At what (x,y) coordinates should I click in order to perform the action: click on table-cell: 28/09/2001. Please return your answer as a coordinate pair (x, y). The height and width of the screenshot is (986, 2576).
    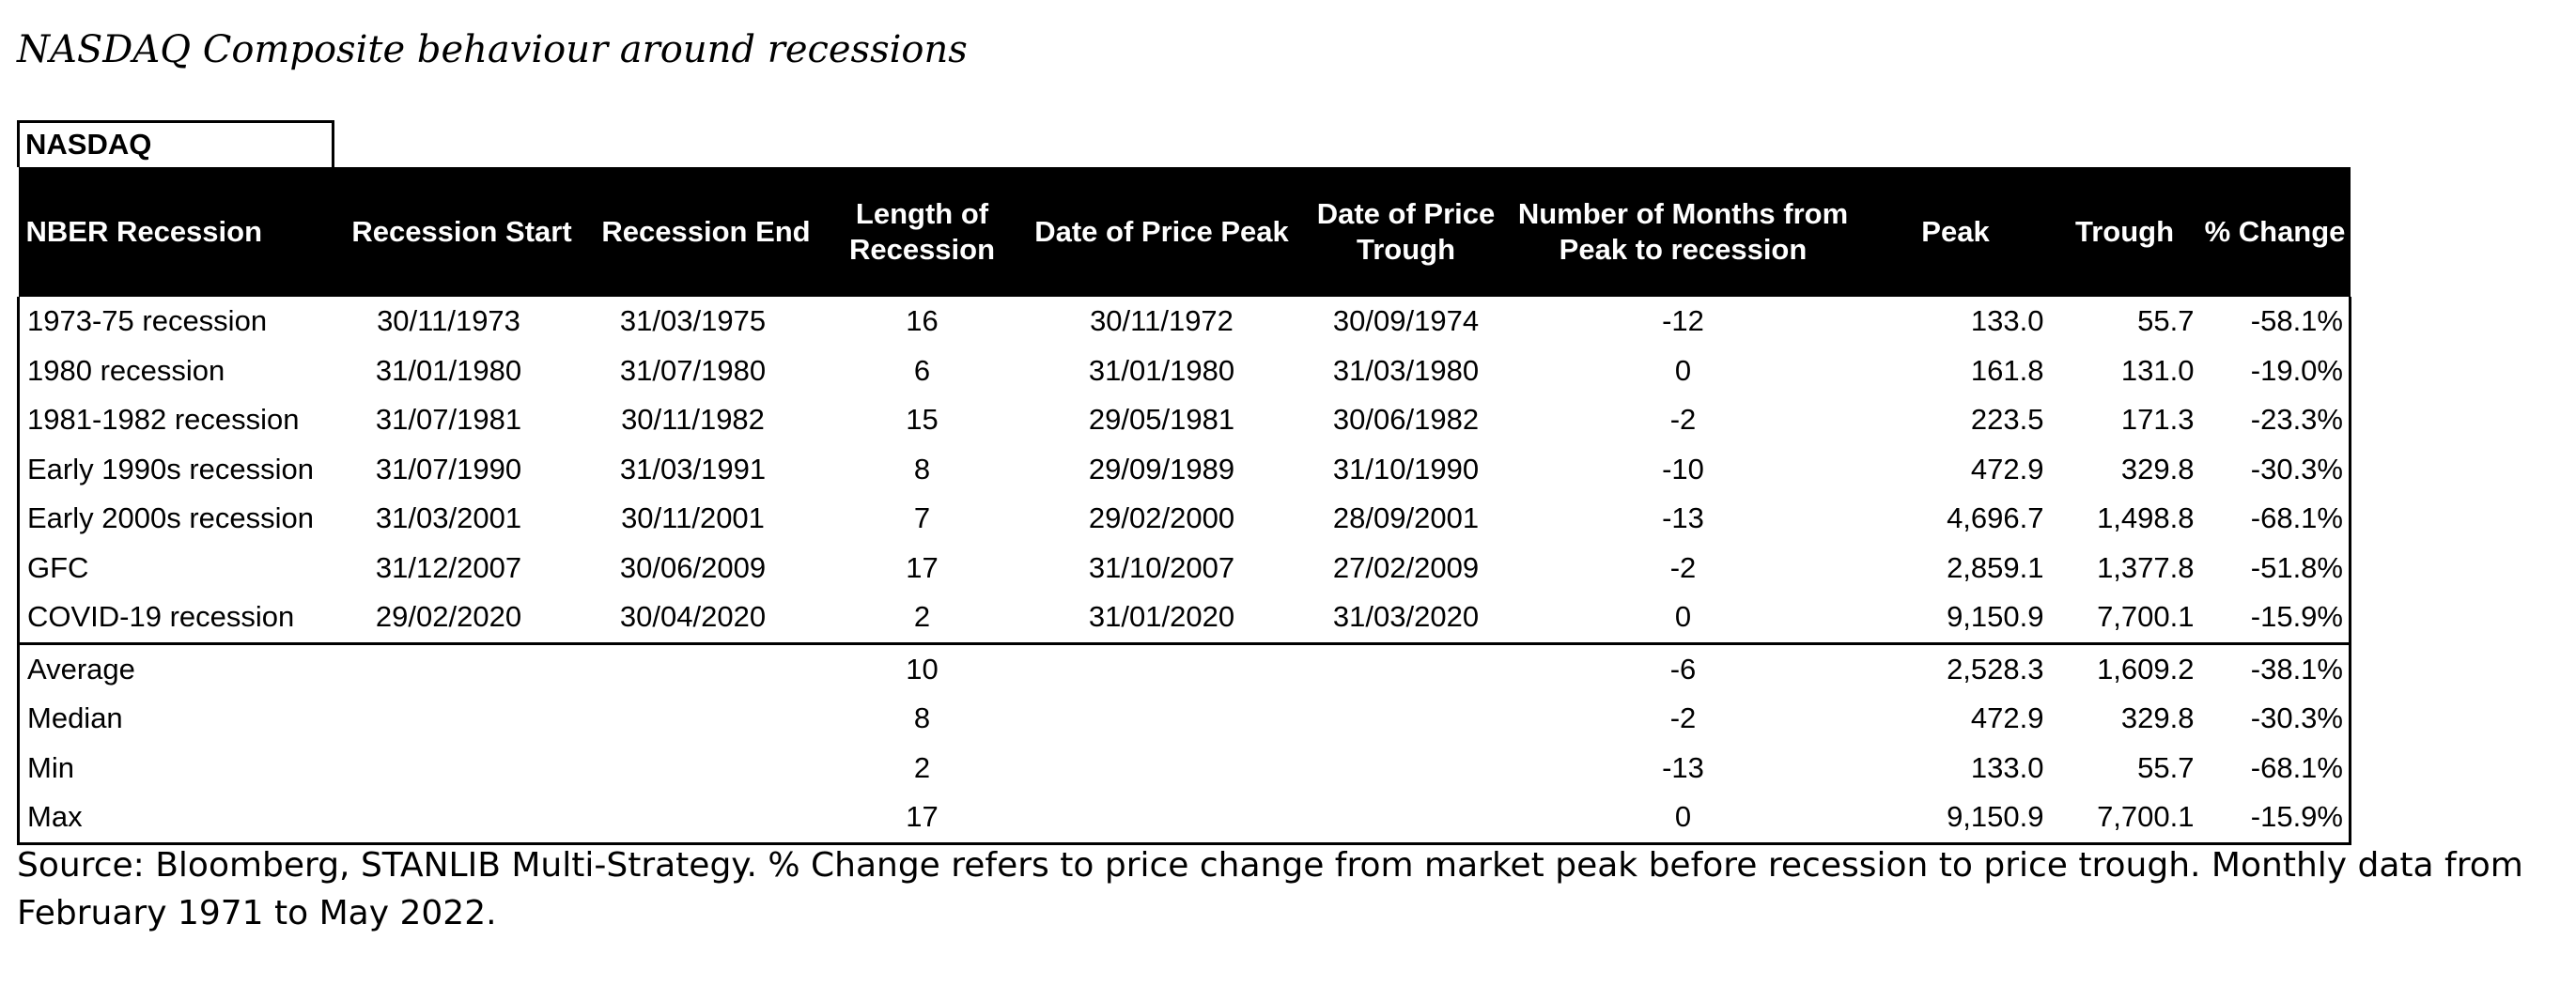
    Looking at the image, I should click on (1406, 518).